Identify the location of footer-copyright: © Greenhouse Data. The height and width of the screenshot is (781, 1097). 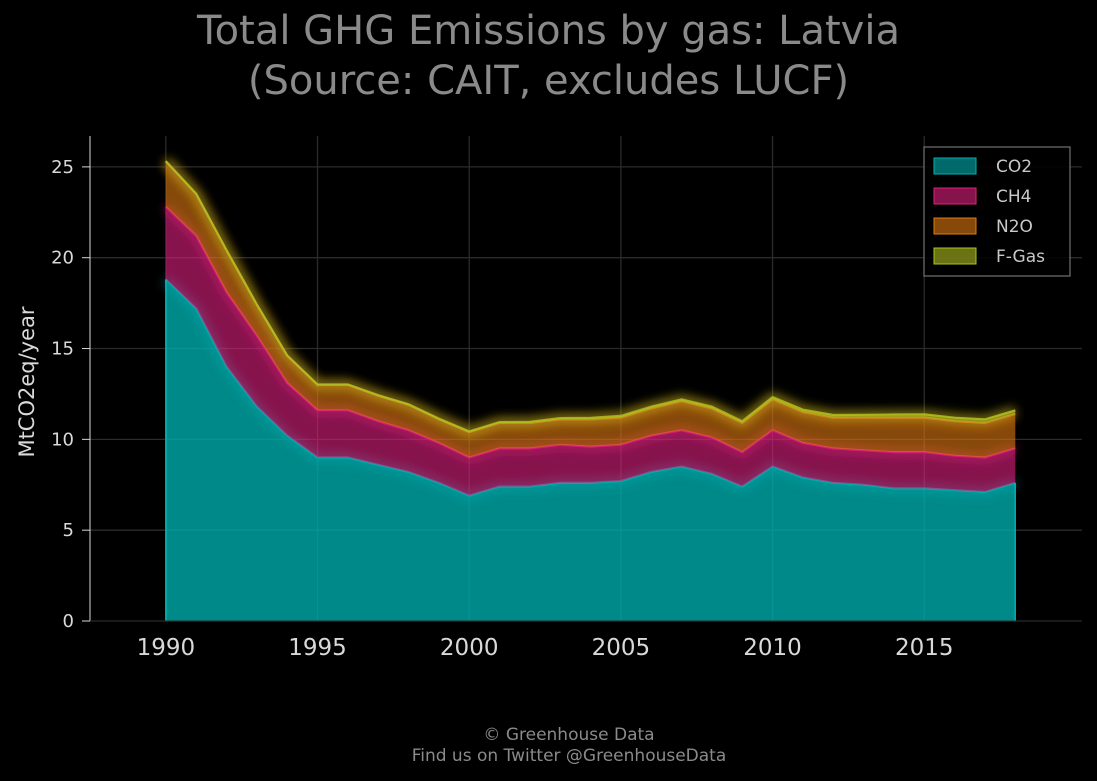
(569, 735).